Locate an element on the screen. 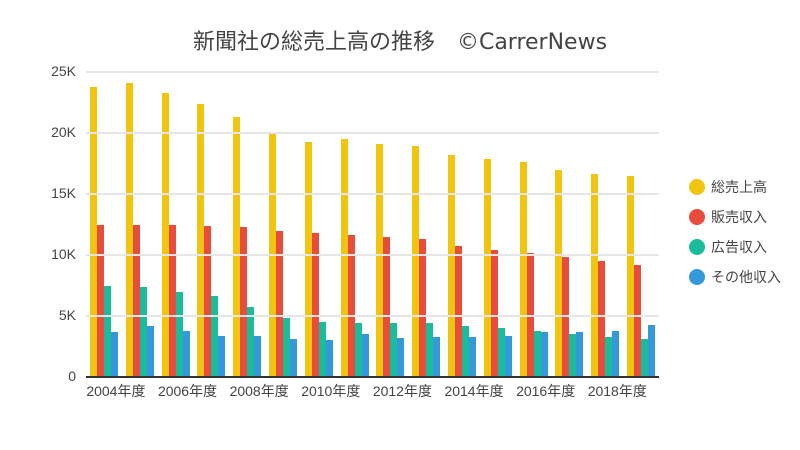  legend-label: その他収入 is located at coordinates (746, 278).